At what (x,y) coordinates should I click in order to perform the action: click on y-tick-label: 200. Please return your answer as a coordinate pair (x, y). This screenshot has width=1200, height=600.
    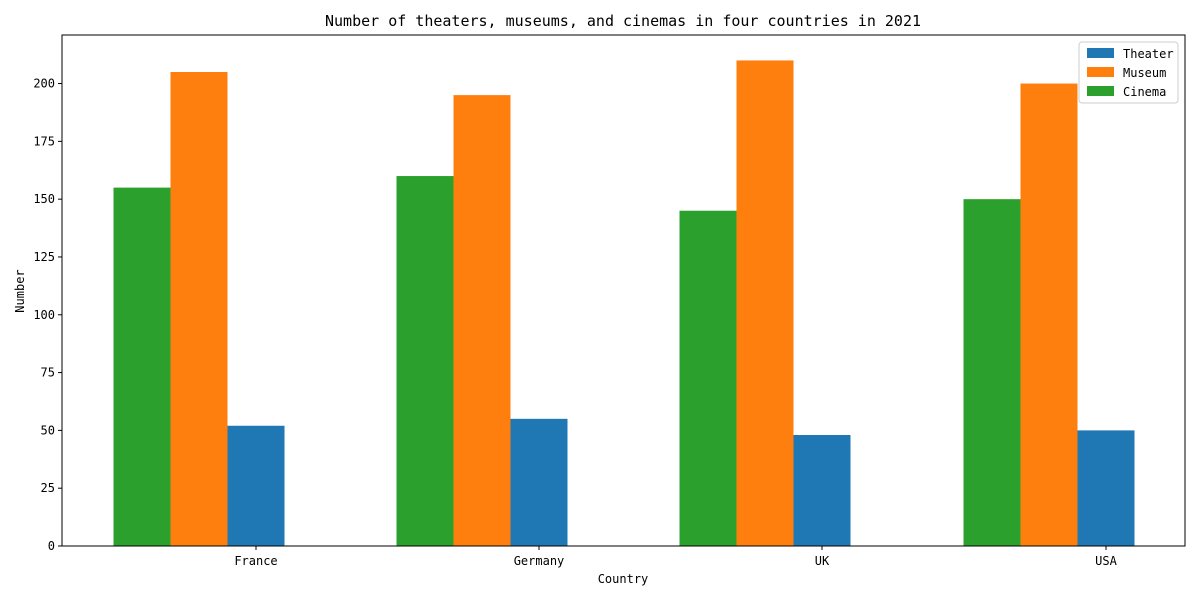
    Looking at the image, I should click on (44, 84).